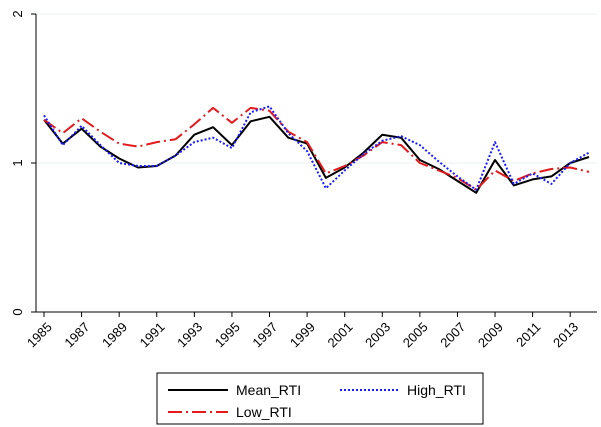 This screenshot has height=427, width=601. Describe the element at coordinates (17, 311) in the screenshot. I see `y-tick-label-0: 0` at that location.